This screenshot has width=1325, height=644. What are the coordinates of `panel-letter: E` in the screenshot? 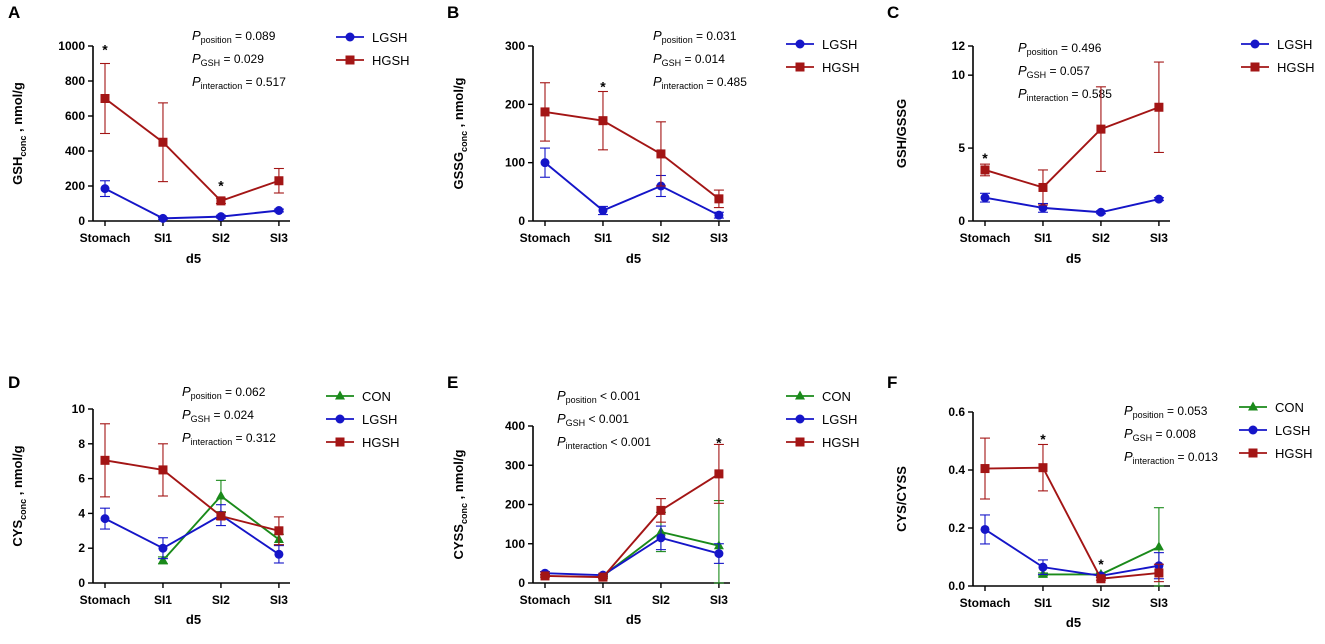 It's located at (452, 382).